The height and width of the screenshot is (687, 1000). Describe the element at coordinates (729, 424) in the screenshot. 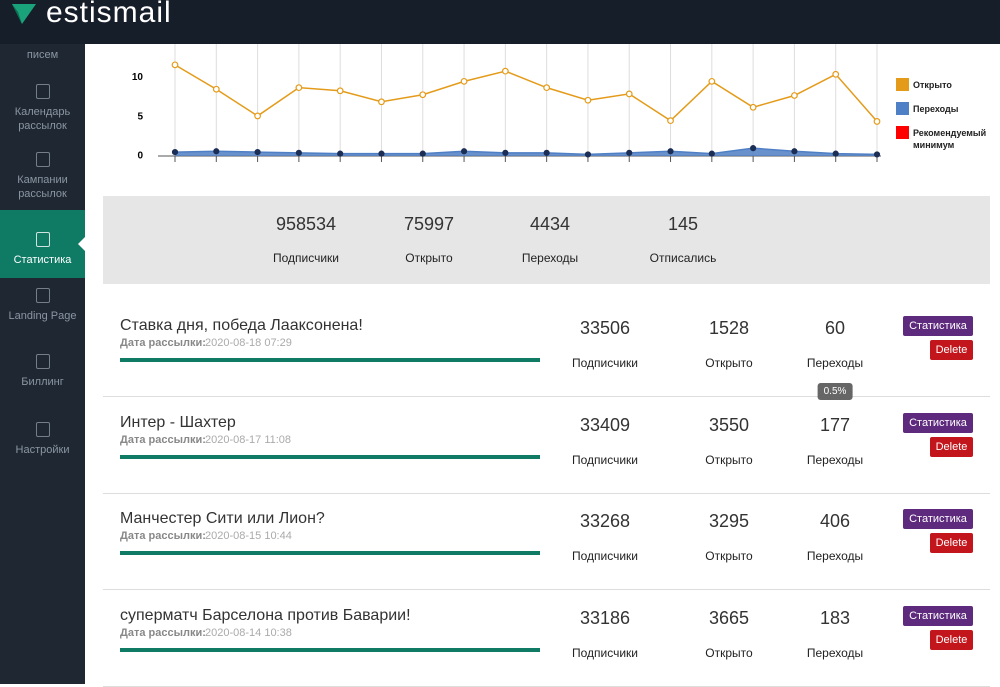

I see `row-value: 3550` at that location.